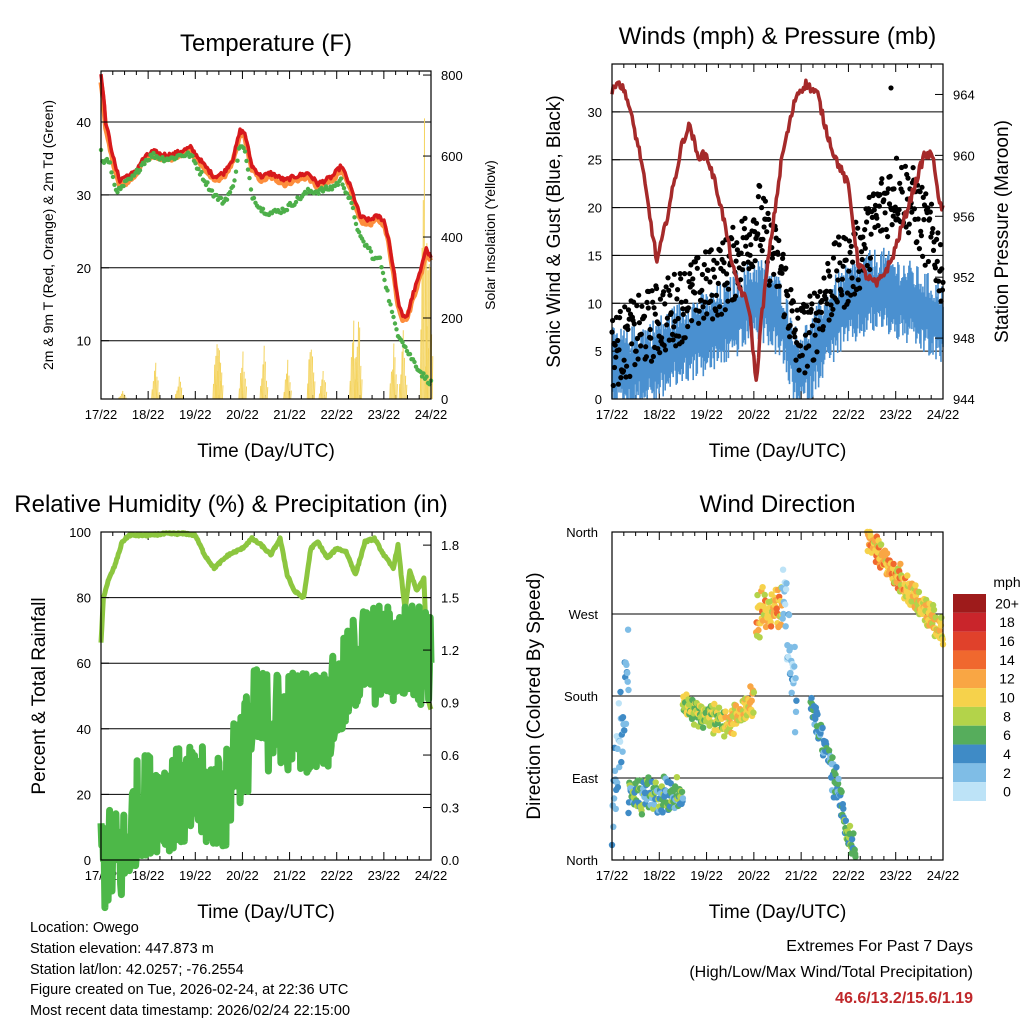  Describe the element at coordinates (452, 156) in the screenshot. I see `y-tick-label-right: 600` at that location.